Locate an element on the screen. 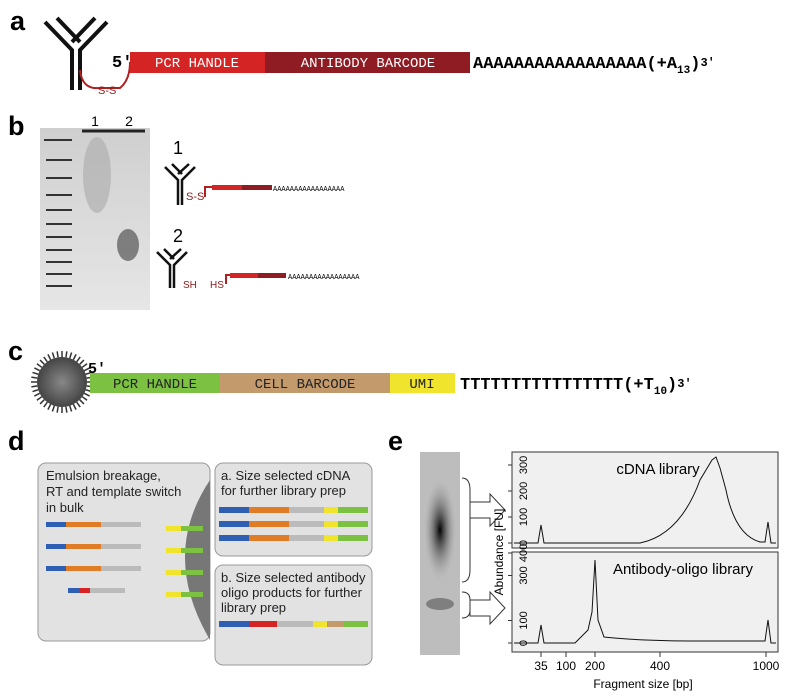 This screenshot has height=697, width=800. cdna-stripes is located at coordinates (293, 524).